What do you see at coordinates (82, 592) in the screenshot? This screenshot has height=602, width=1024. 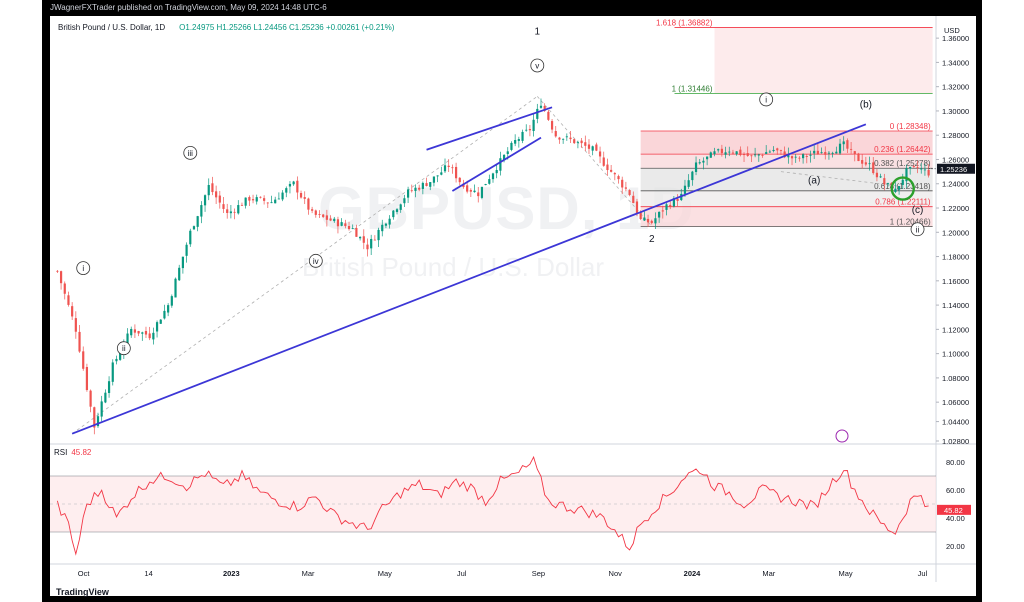 I see `tradingview-logo: TradingView` at bounding box center [82, 592].